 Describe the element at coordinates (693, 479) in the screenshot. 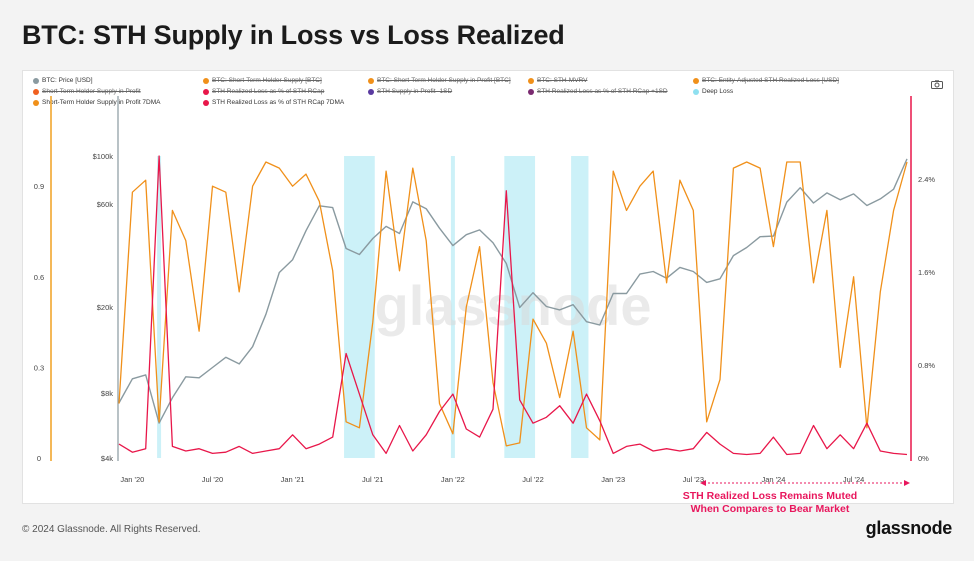

I see `x-tick-label: Jul '23` at that location.